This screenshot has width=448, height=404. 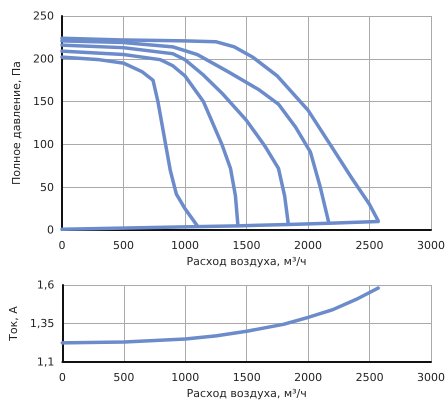 I want to click on y-tick-label: 100, so click(x=43, y=144).